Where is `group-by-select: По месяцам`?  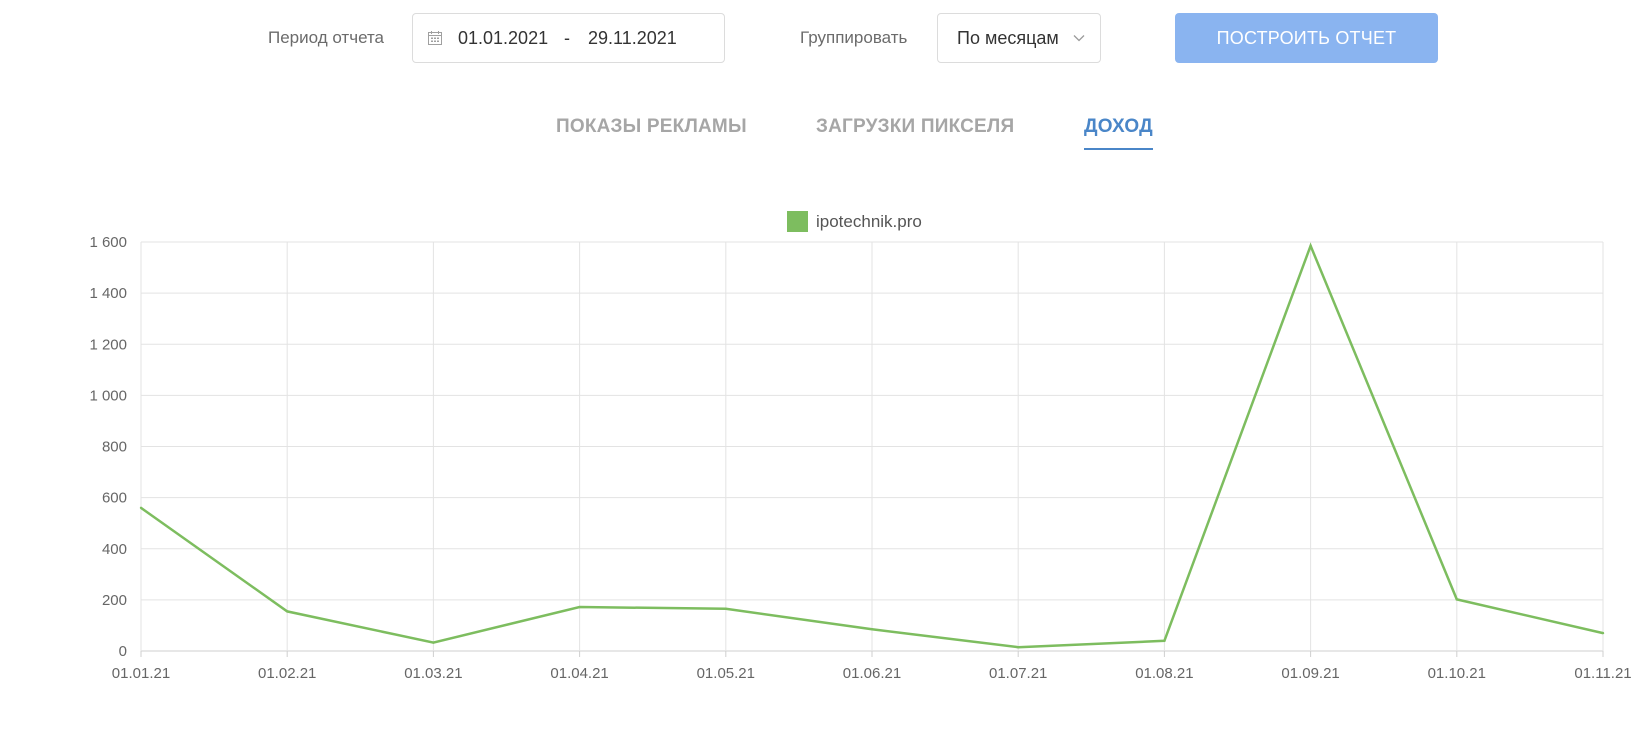 group-by-select: По месяцам is located at coordinates (1019, 38).